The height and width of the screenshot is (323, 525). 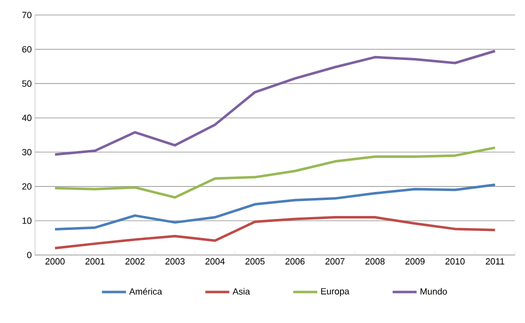 What do you see at coordinates (27, 118) in the screenshot?
I see `y-tick-label: 40` at bounding box center [27, 118].